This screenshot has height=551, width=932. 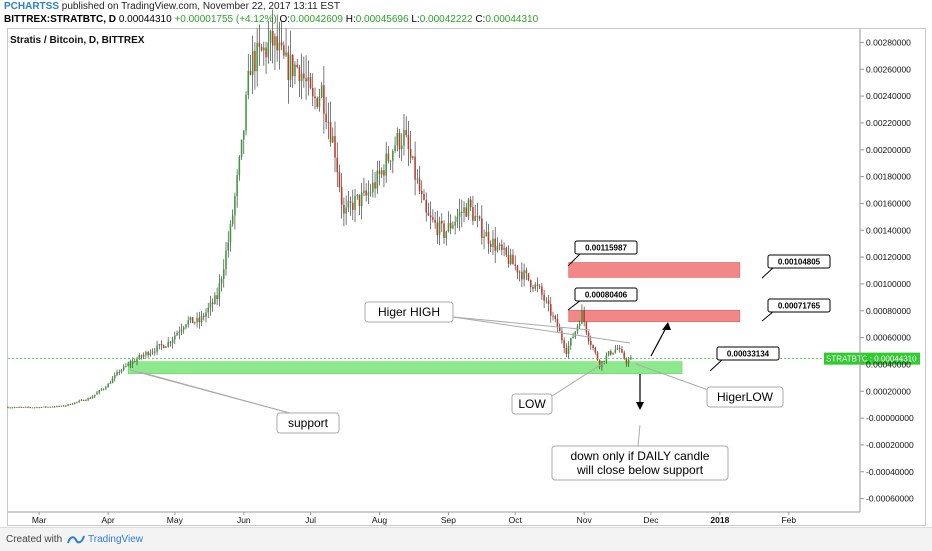 I want to click on x-tick-label: Apr, so click(x=107, y=520).